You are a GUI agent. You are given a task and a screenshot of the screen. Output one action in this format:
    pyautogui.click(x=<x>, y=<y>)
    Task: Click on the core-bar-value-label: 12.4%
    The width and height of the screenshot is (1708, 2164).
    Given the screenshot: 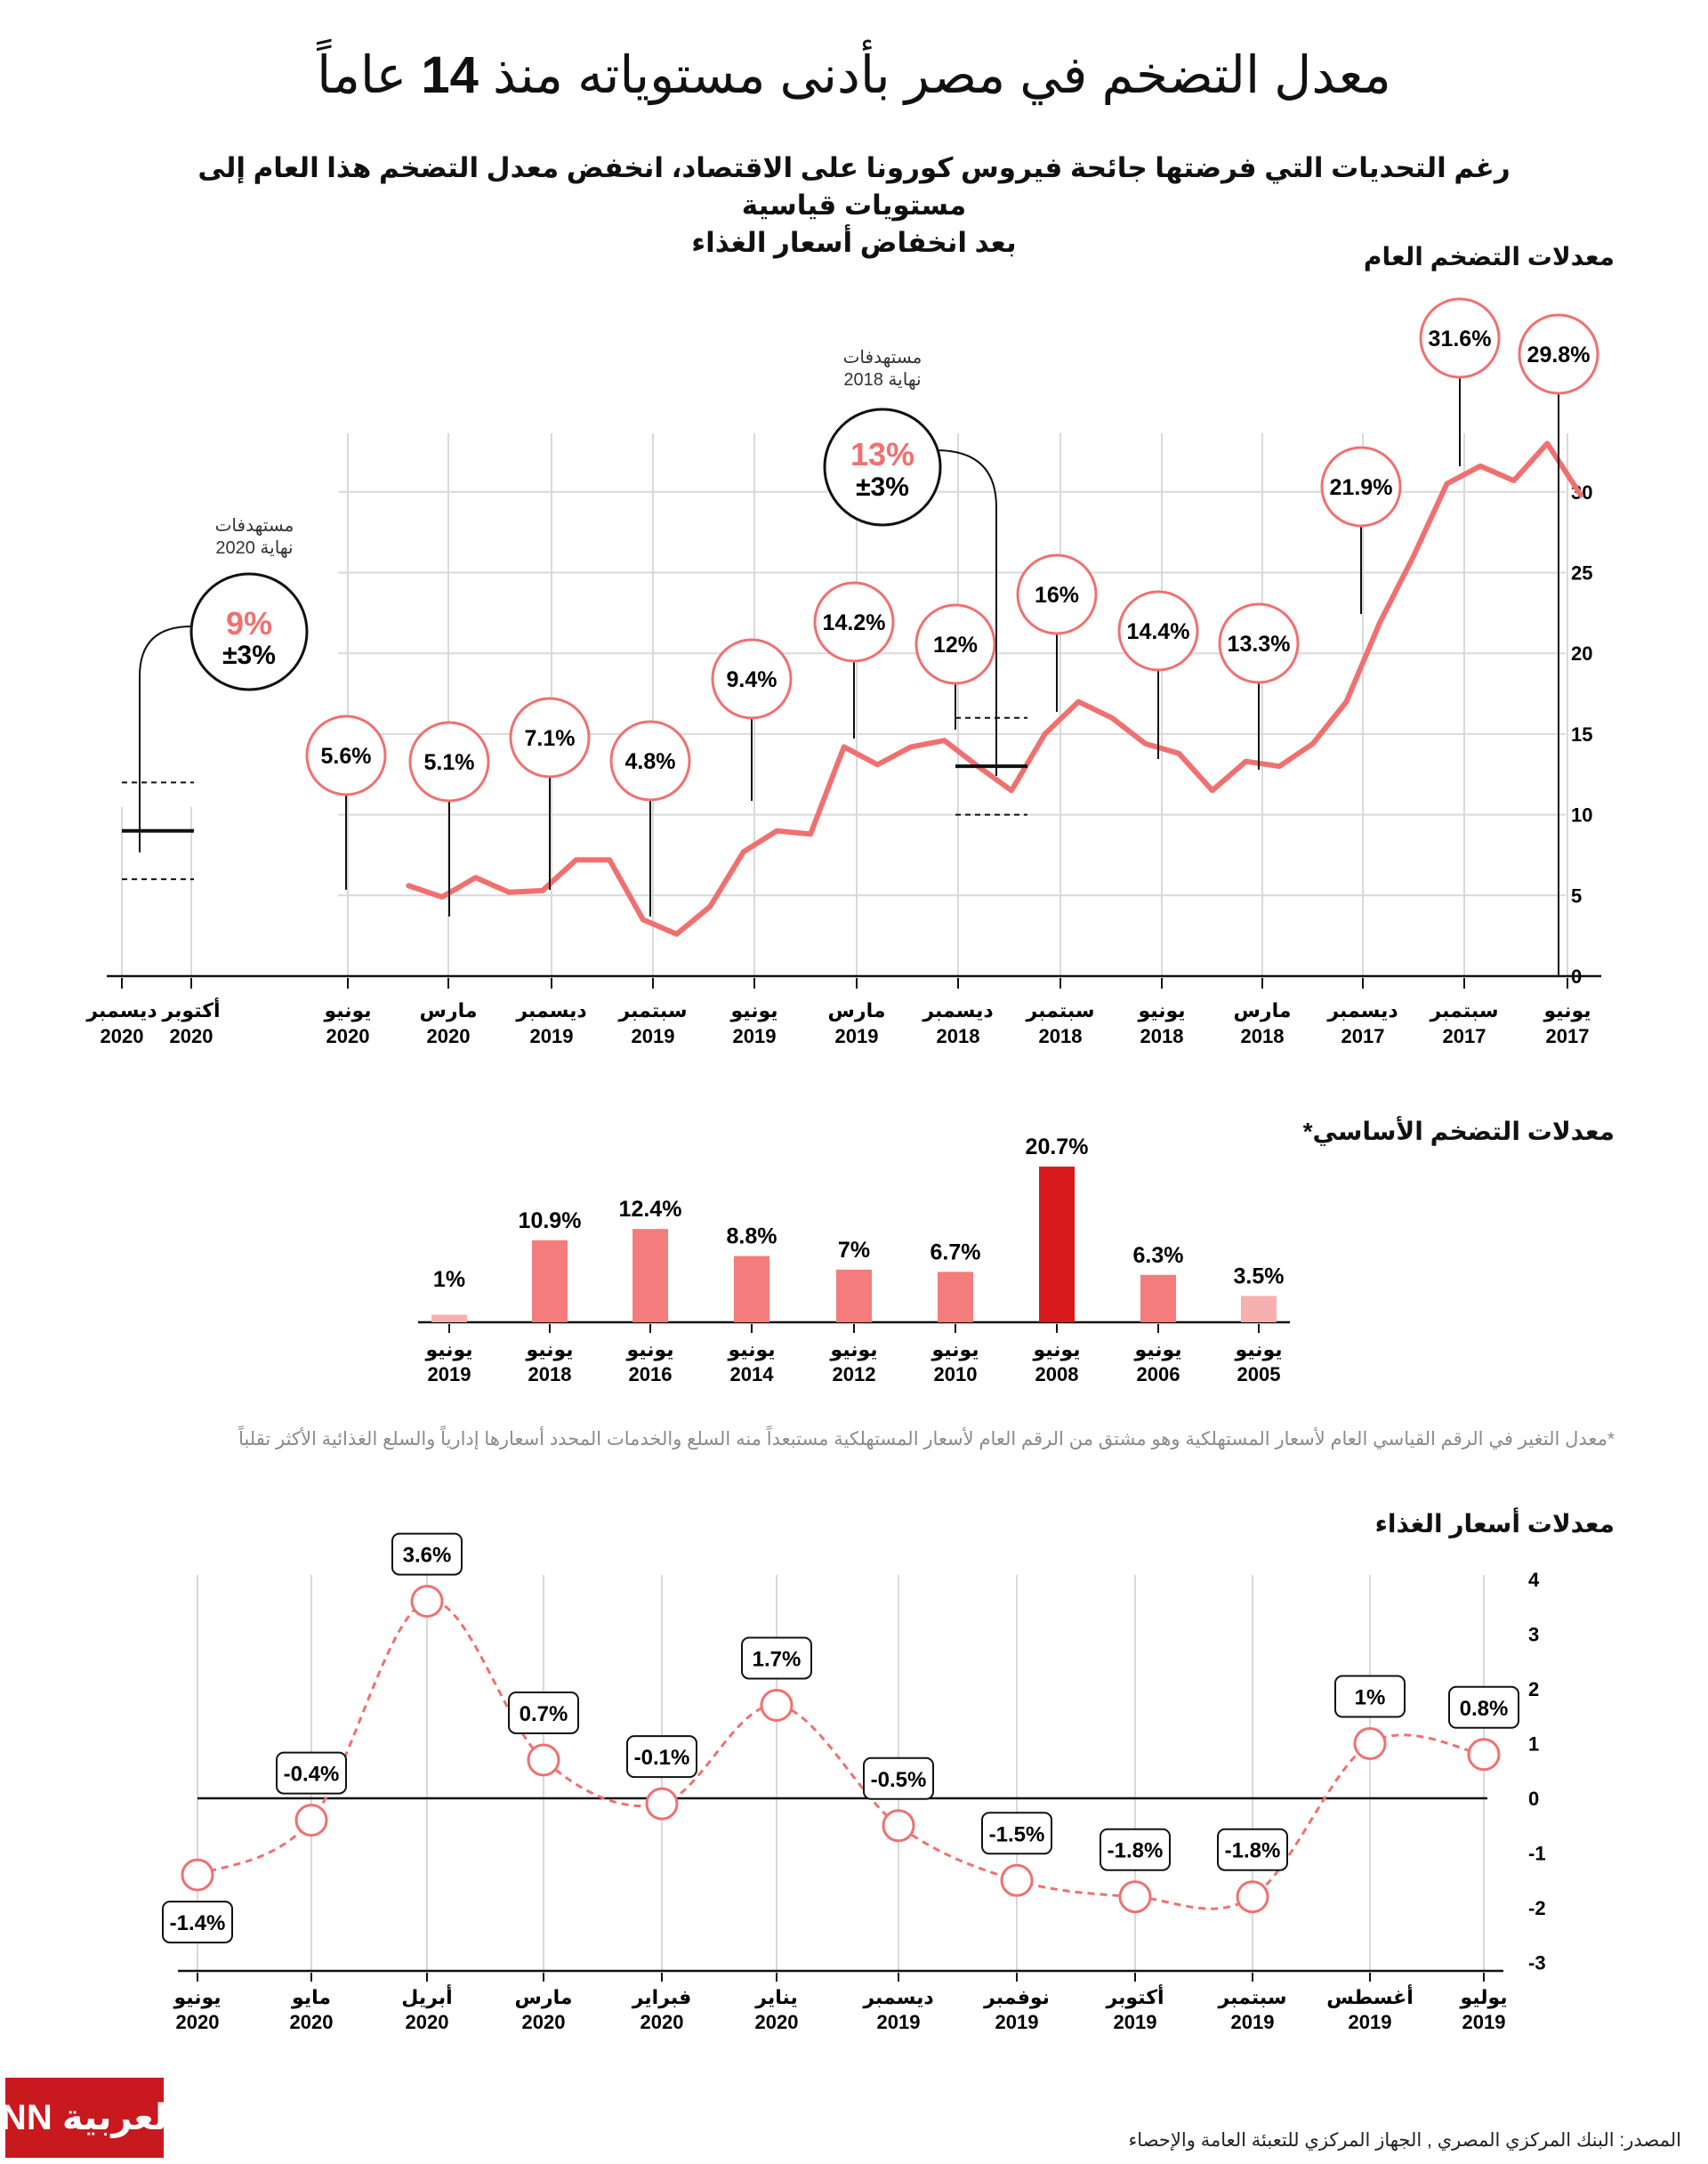 What is the action you would take?
    pyautogui.click(x=650, y=1209)
    